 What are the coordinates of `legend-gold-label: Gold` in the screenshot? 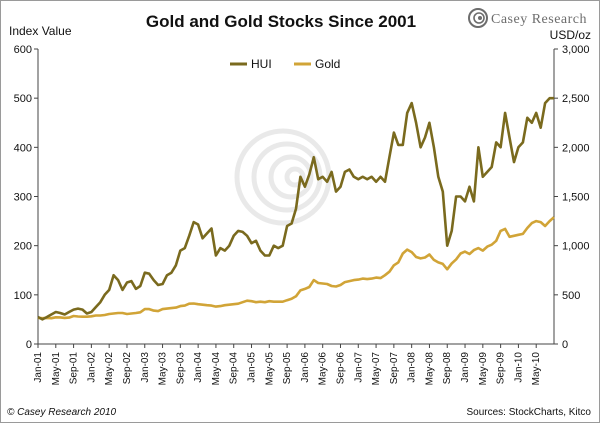 It's located at (327, 64).